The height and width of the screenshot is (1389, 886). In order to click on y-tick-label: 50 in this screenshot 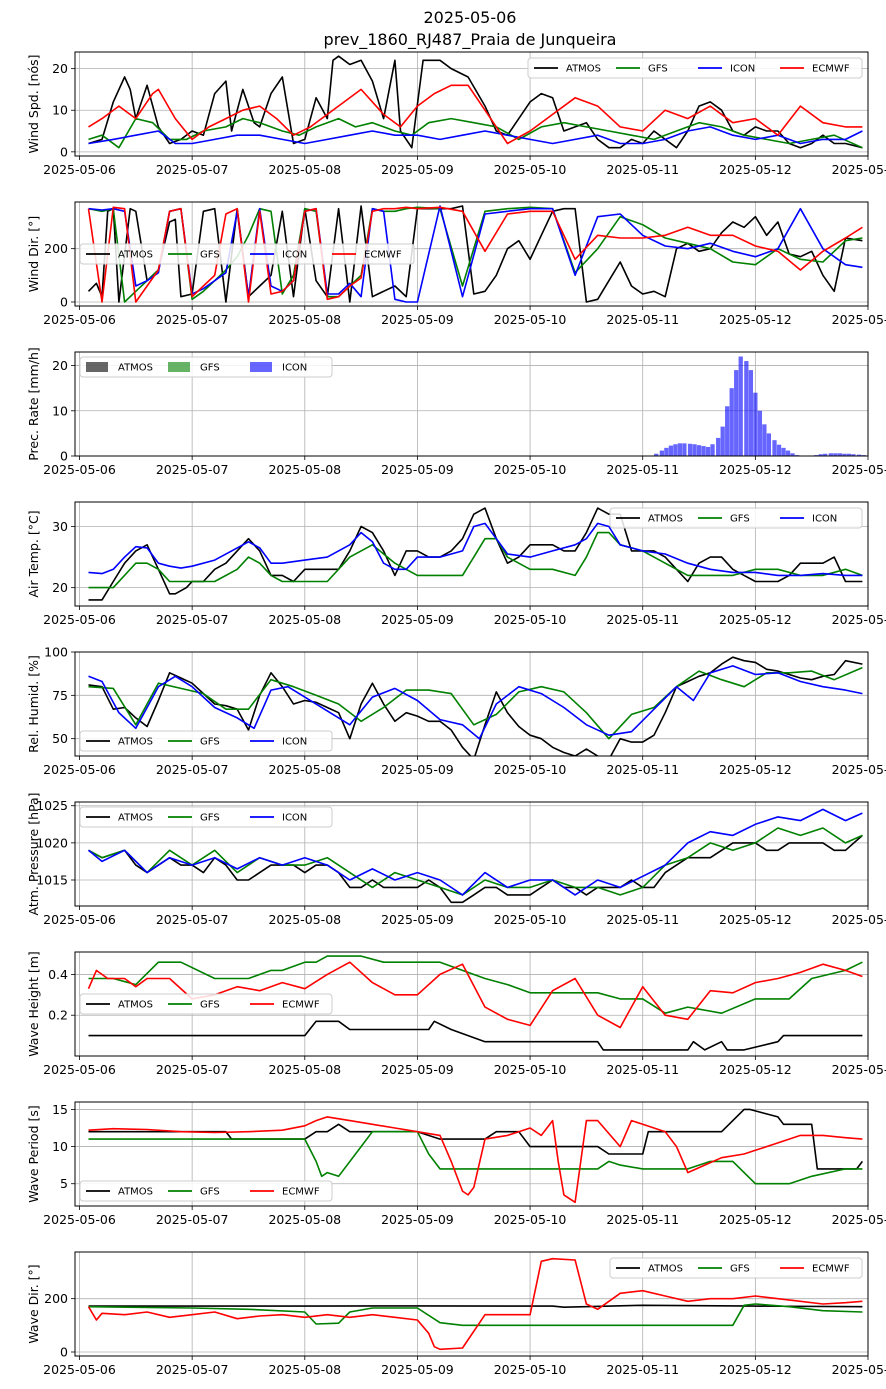, I will do `click(60, 738)`.